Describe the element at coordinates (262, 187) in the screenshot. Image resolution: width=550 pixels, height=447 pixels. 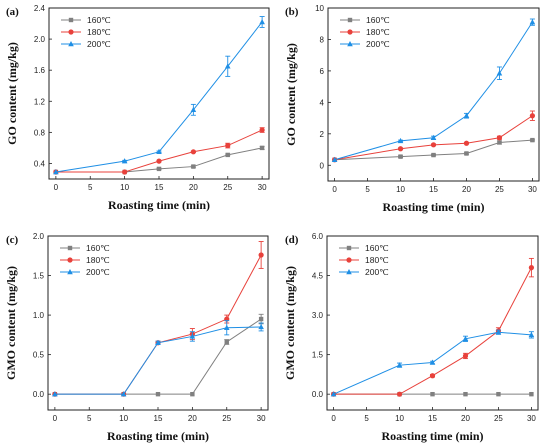
I see `x-tick-label: 30` at that location.